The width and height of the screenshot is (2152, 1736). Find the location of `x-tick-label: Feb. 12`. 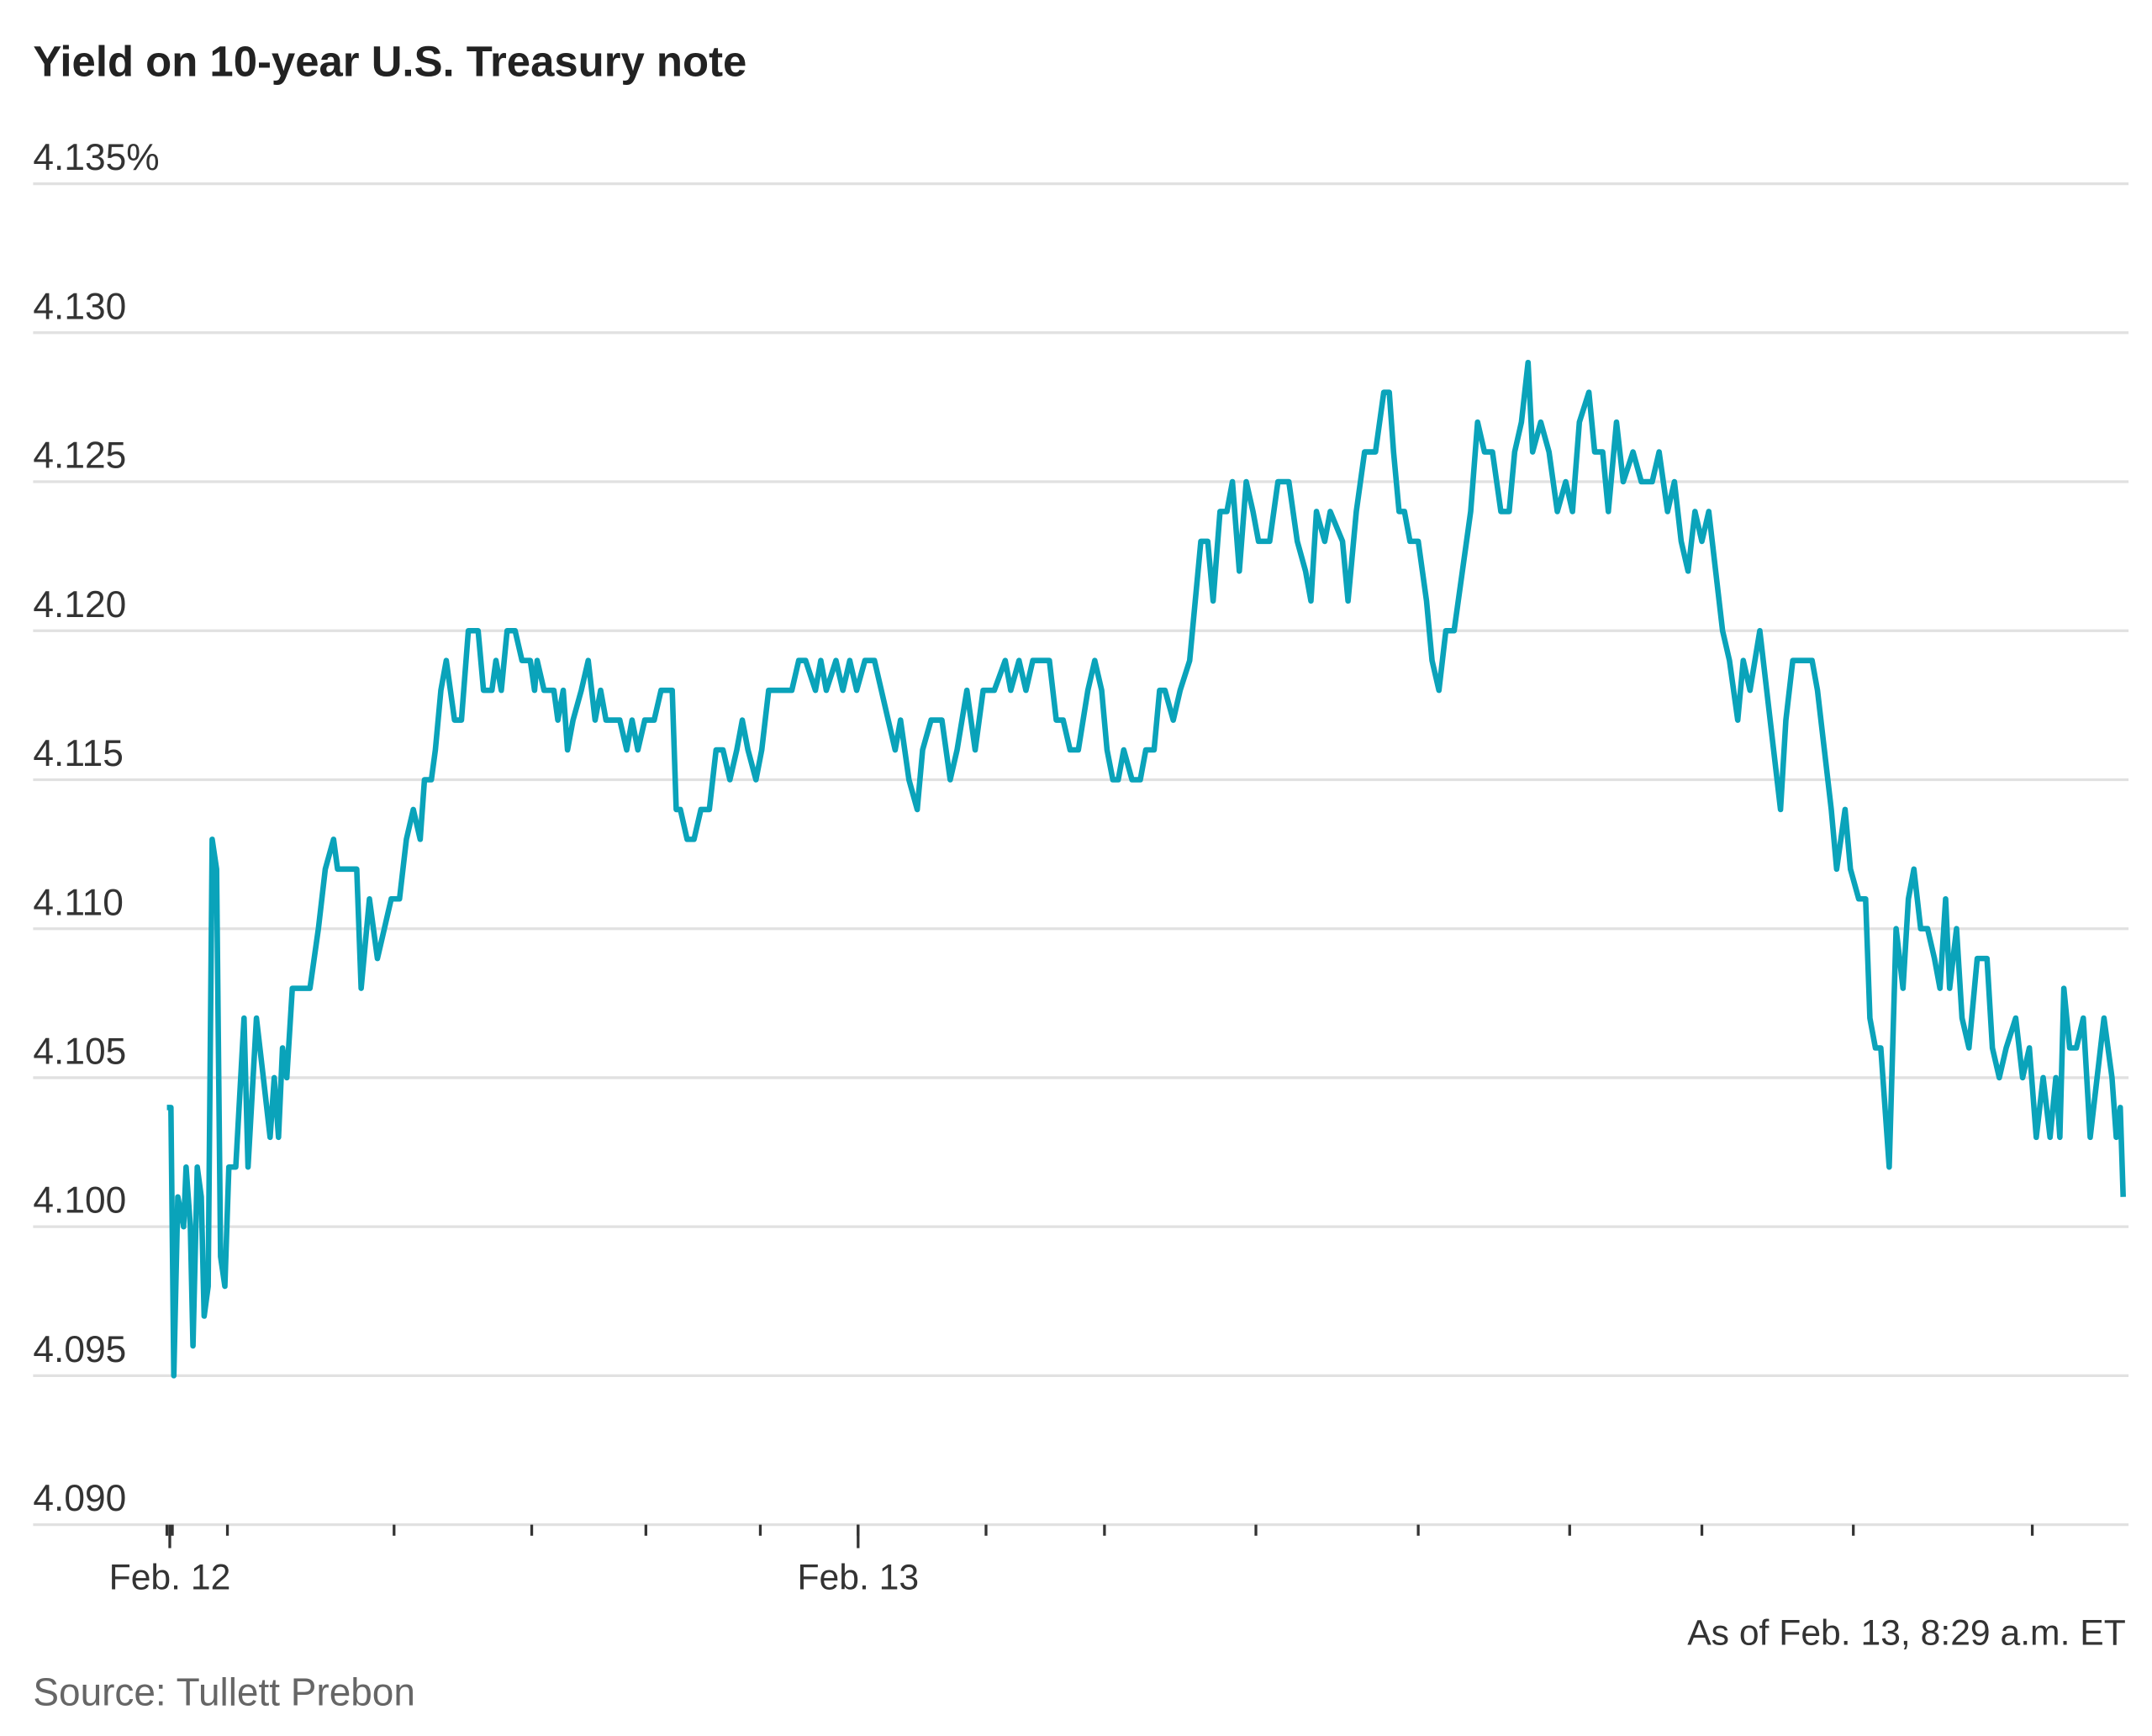

x-tick-label: Feb. 12 is located at coordinates (170, 1578).